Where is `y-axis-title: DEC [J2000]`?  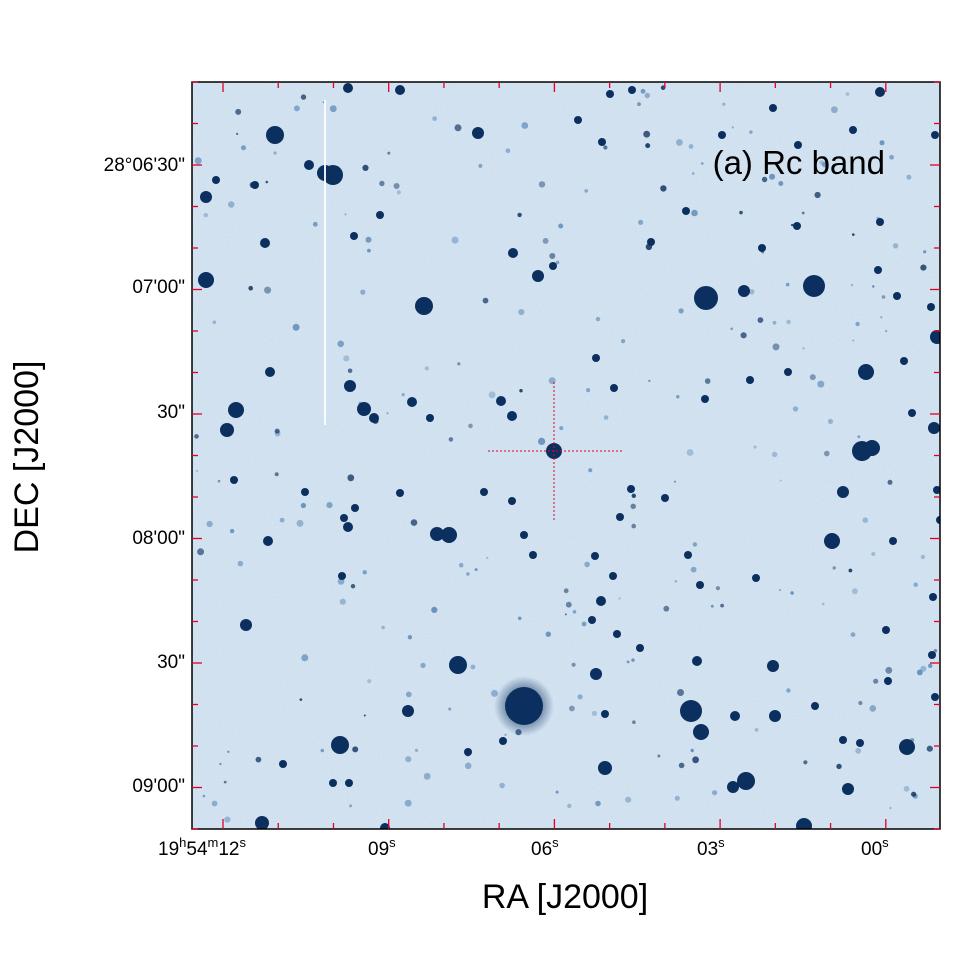
y-axis-title: DEC [J2000] is located at coordinates (27, 457).